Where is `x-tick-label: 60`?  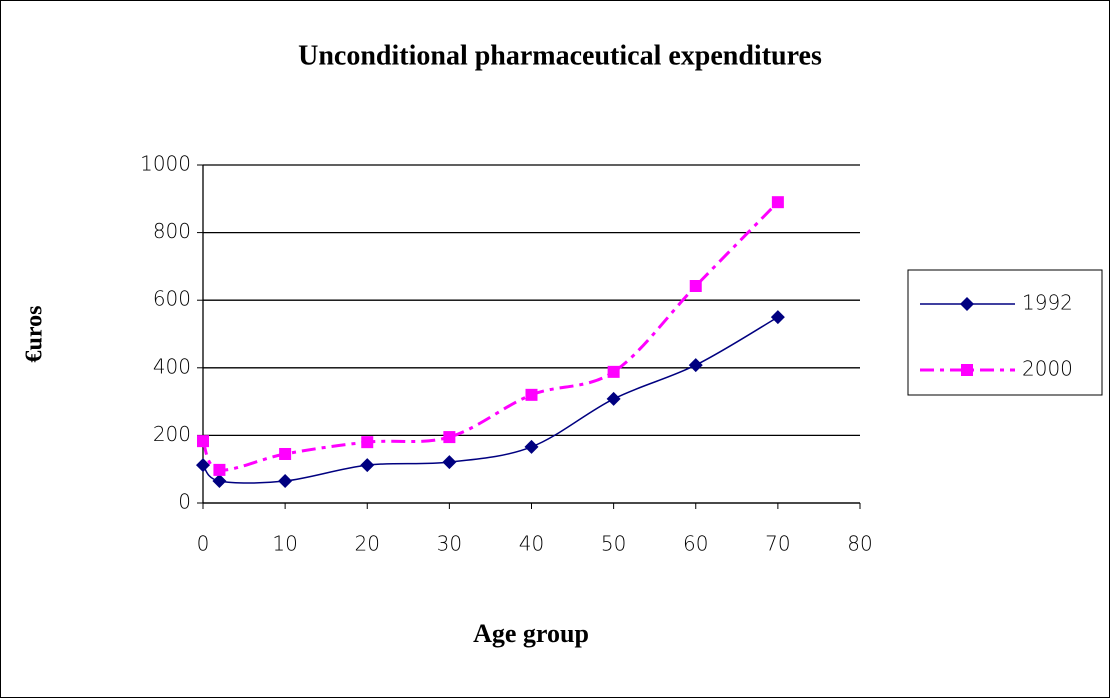
x-tick-label: 60 is located at coordinates (695, 544).